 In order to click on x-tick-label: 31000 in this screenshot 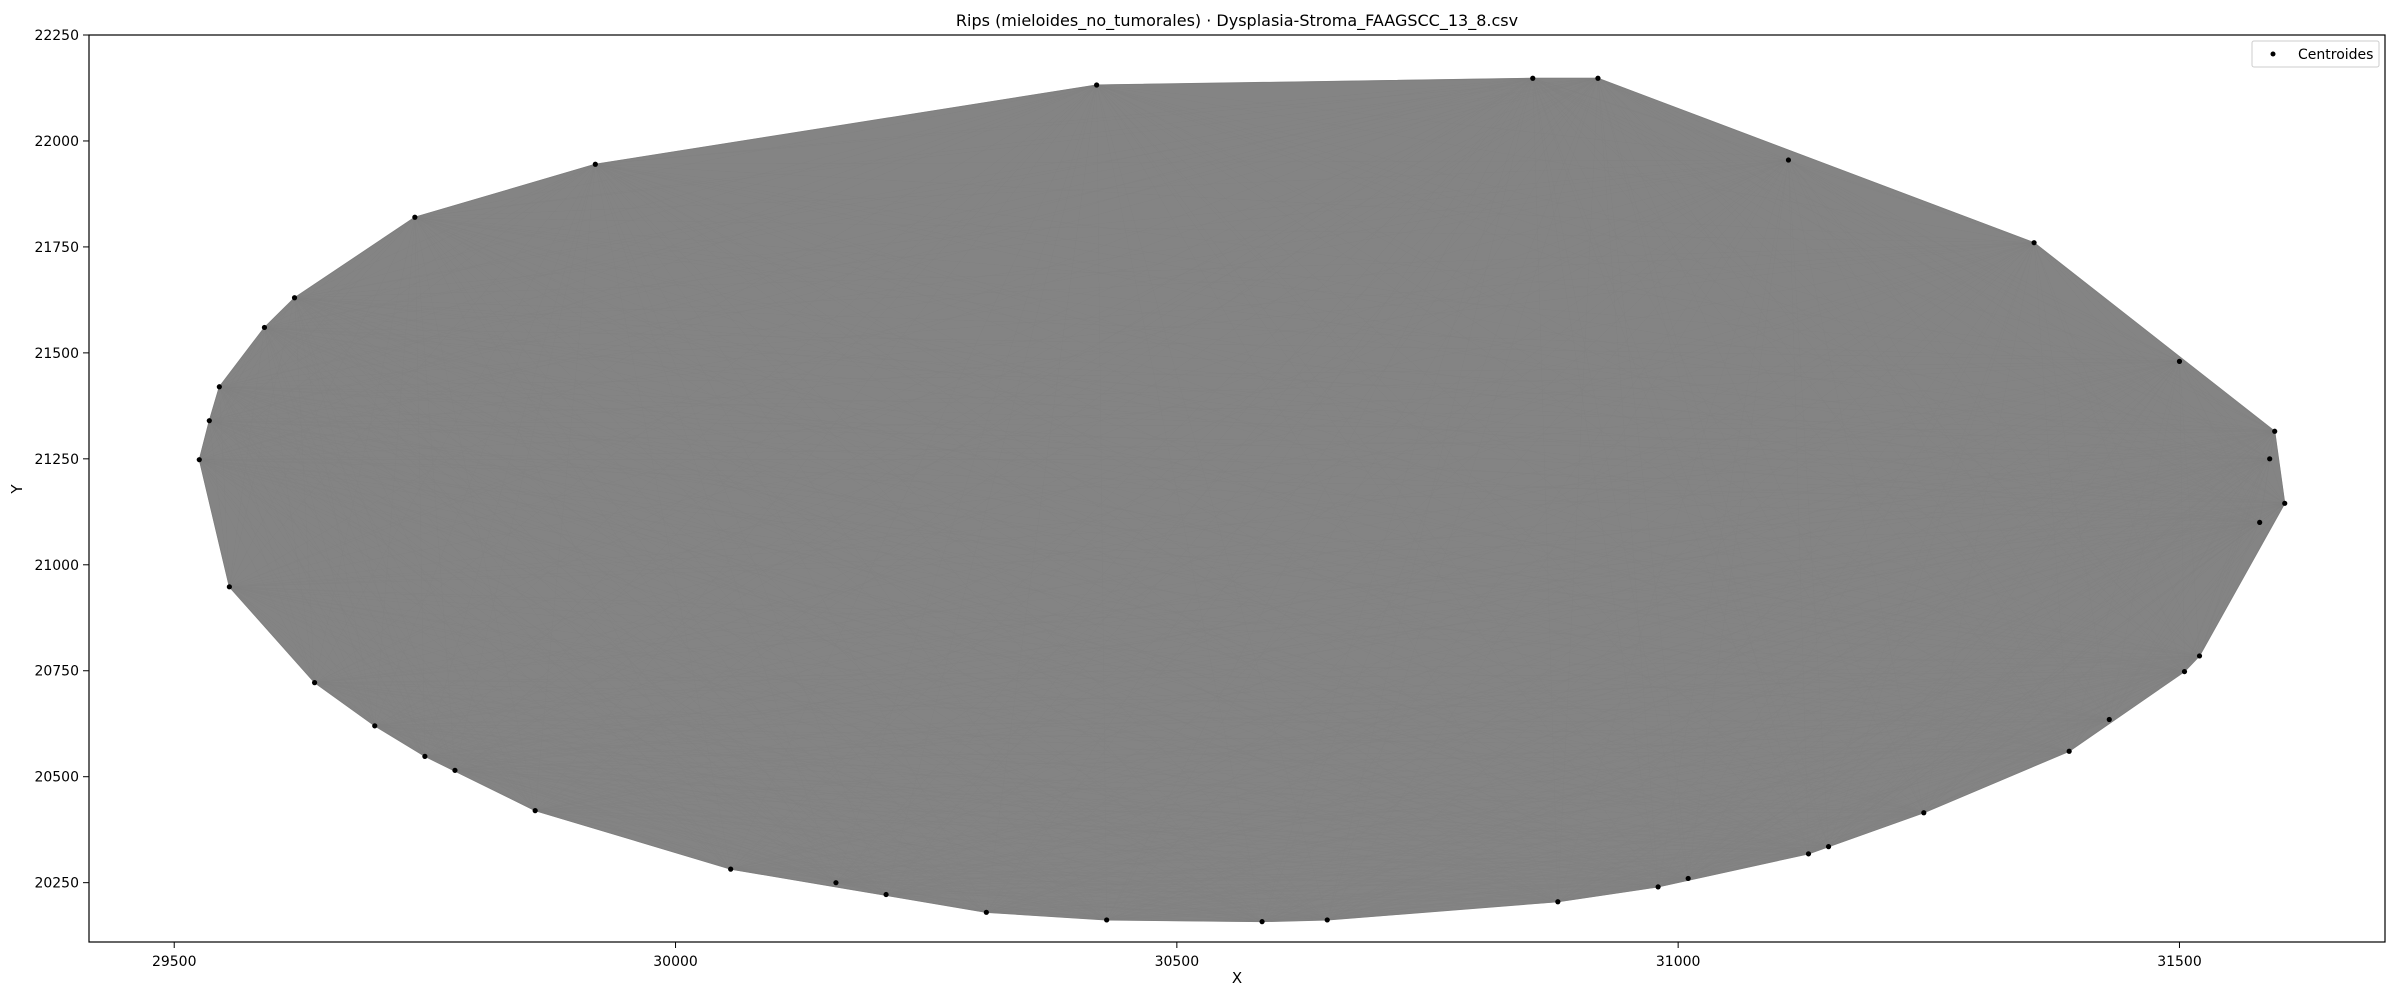, I will do `click(1678, 962)`.